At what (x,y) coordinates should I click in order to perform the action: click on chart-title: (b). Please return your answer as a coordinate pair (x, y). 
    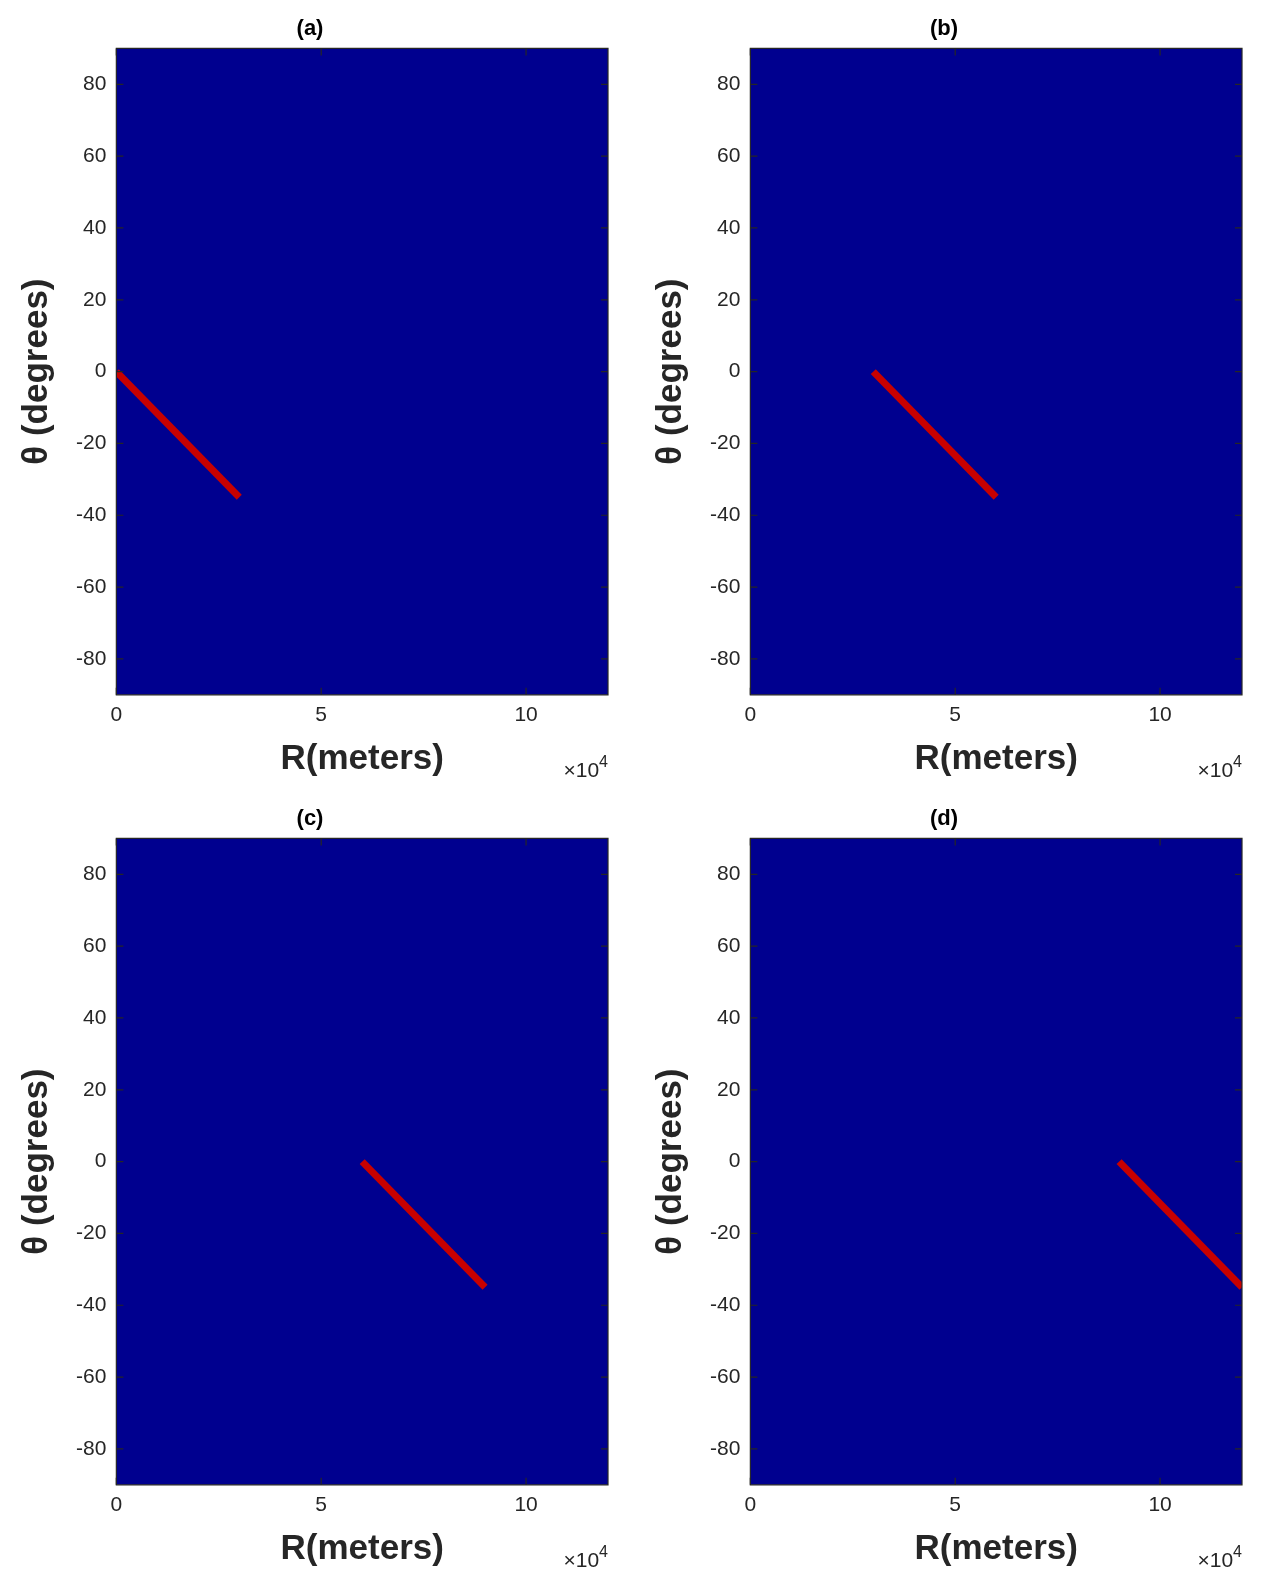
    Looking at the image, I should click on (944, 28).